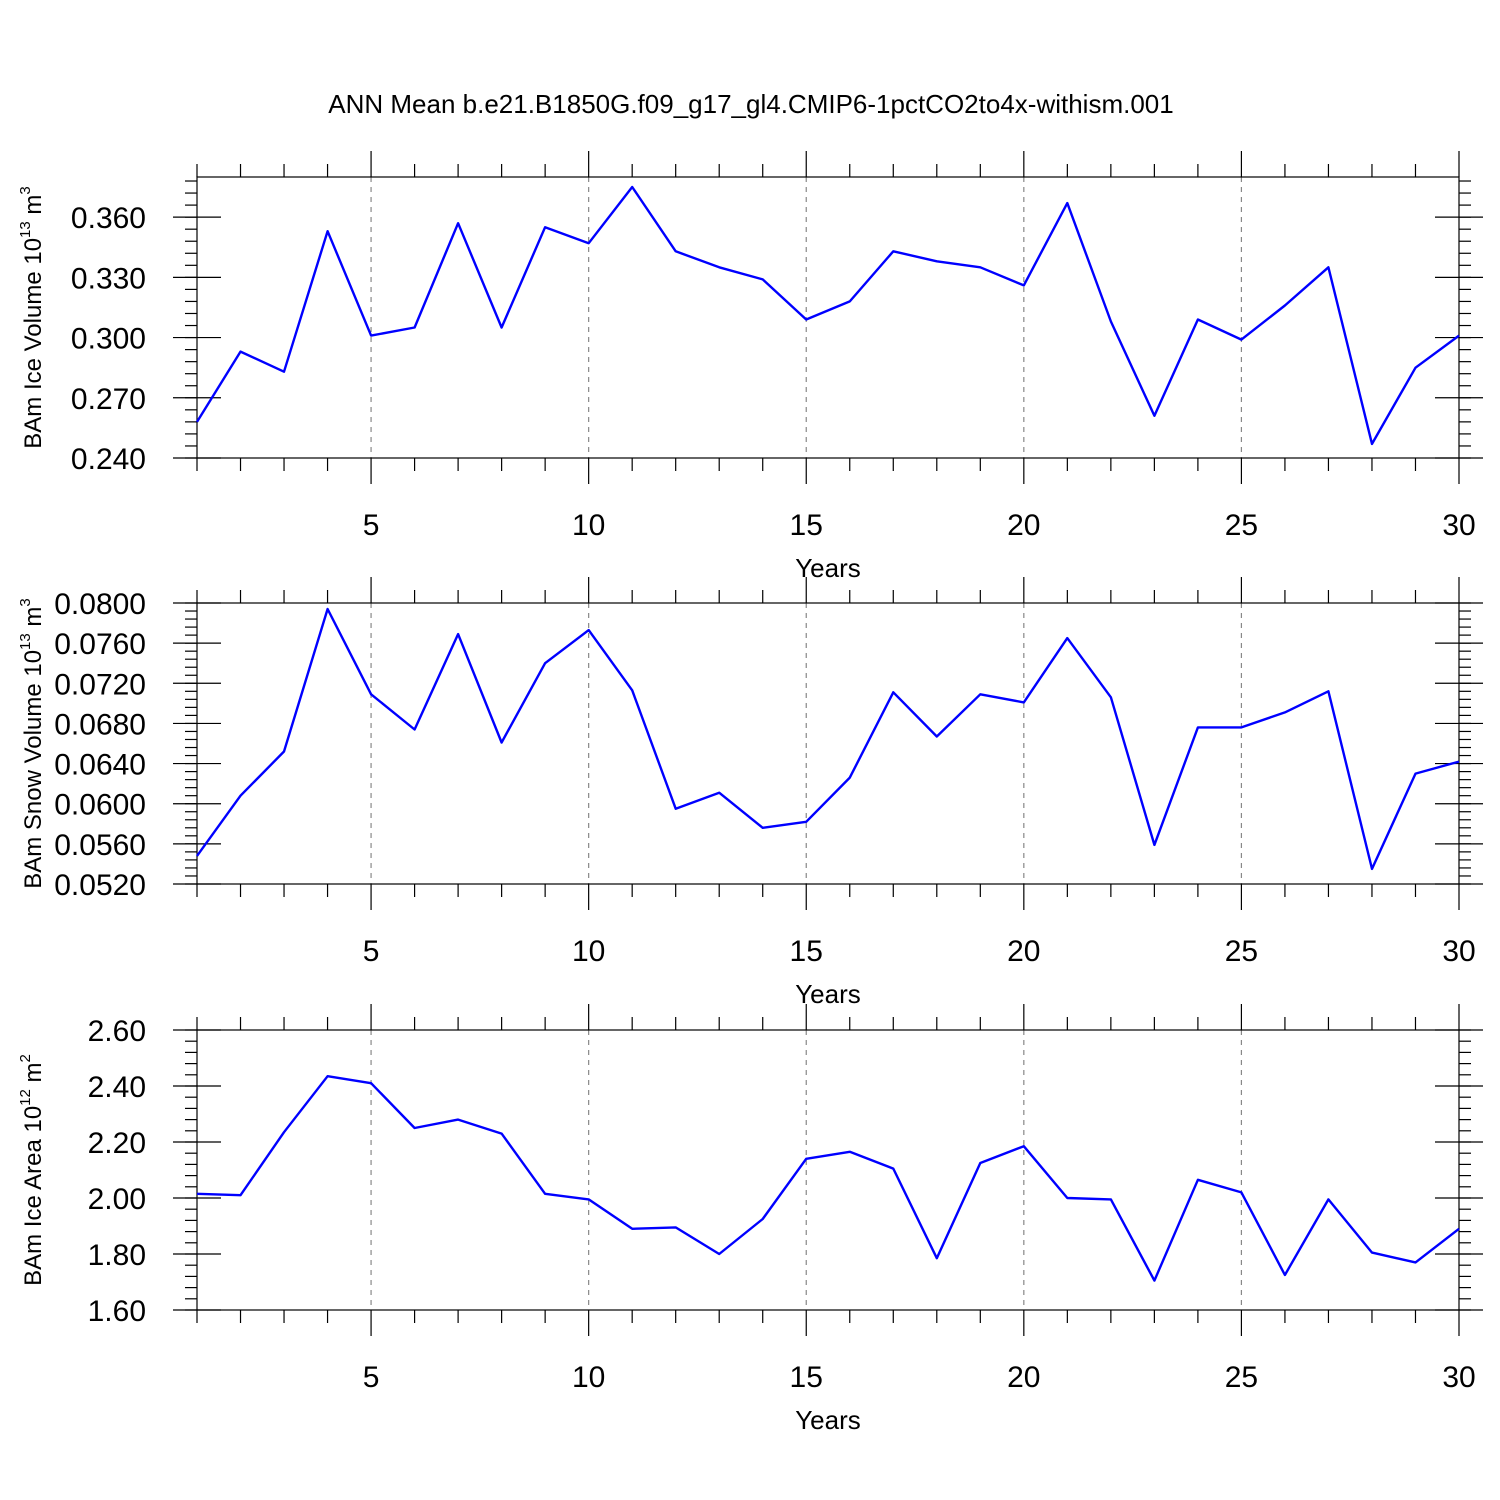 The image size is (1500, 1500). What do you see at coordinates (100, 644) in the screenshot?
I see `y-tick-label: 0.0760` at bounding box center [100, 644].